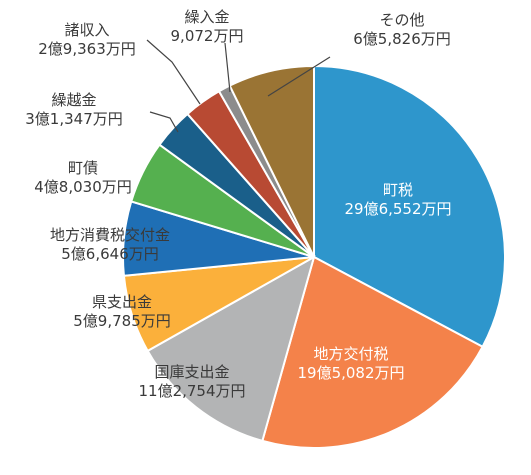 This screenshot has height=475, width=531. What do you see at coordinates (110, 254) in the screenshot?
I see `slice-value-4: 5億6,646万円` at bounding box center [110, 254].